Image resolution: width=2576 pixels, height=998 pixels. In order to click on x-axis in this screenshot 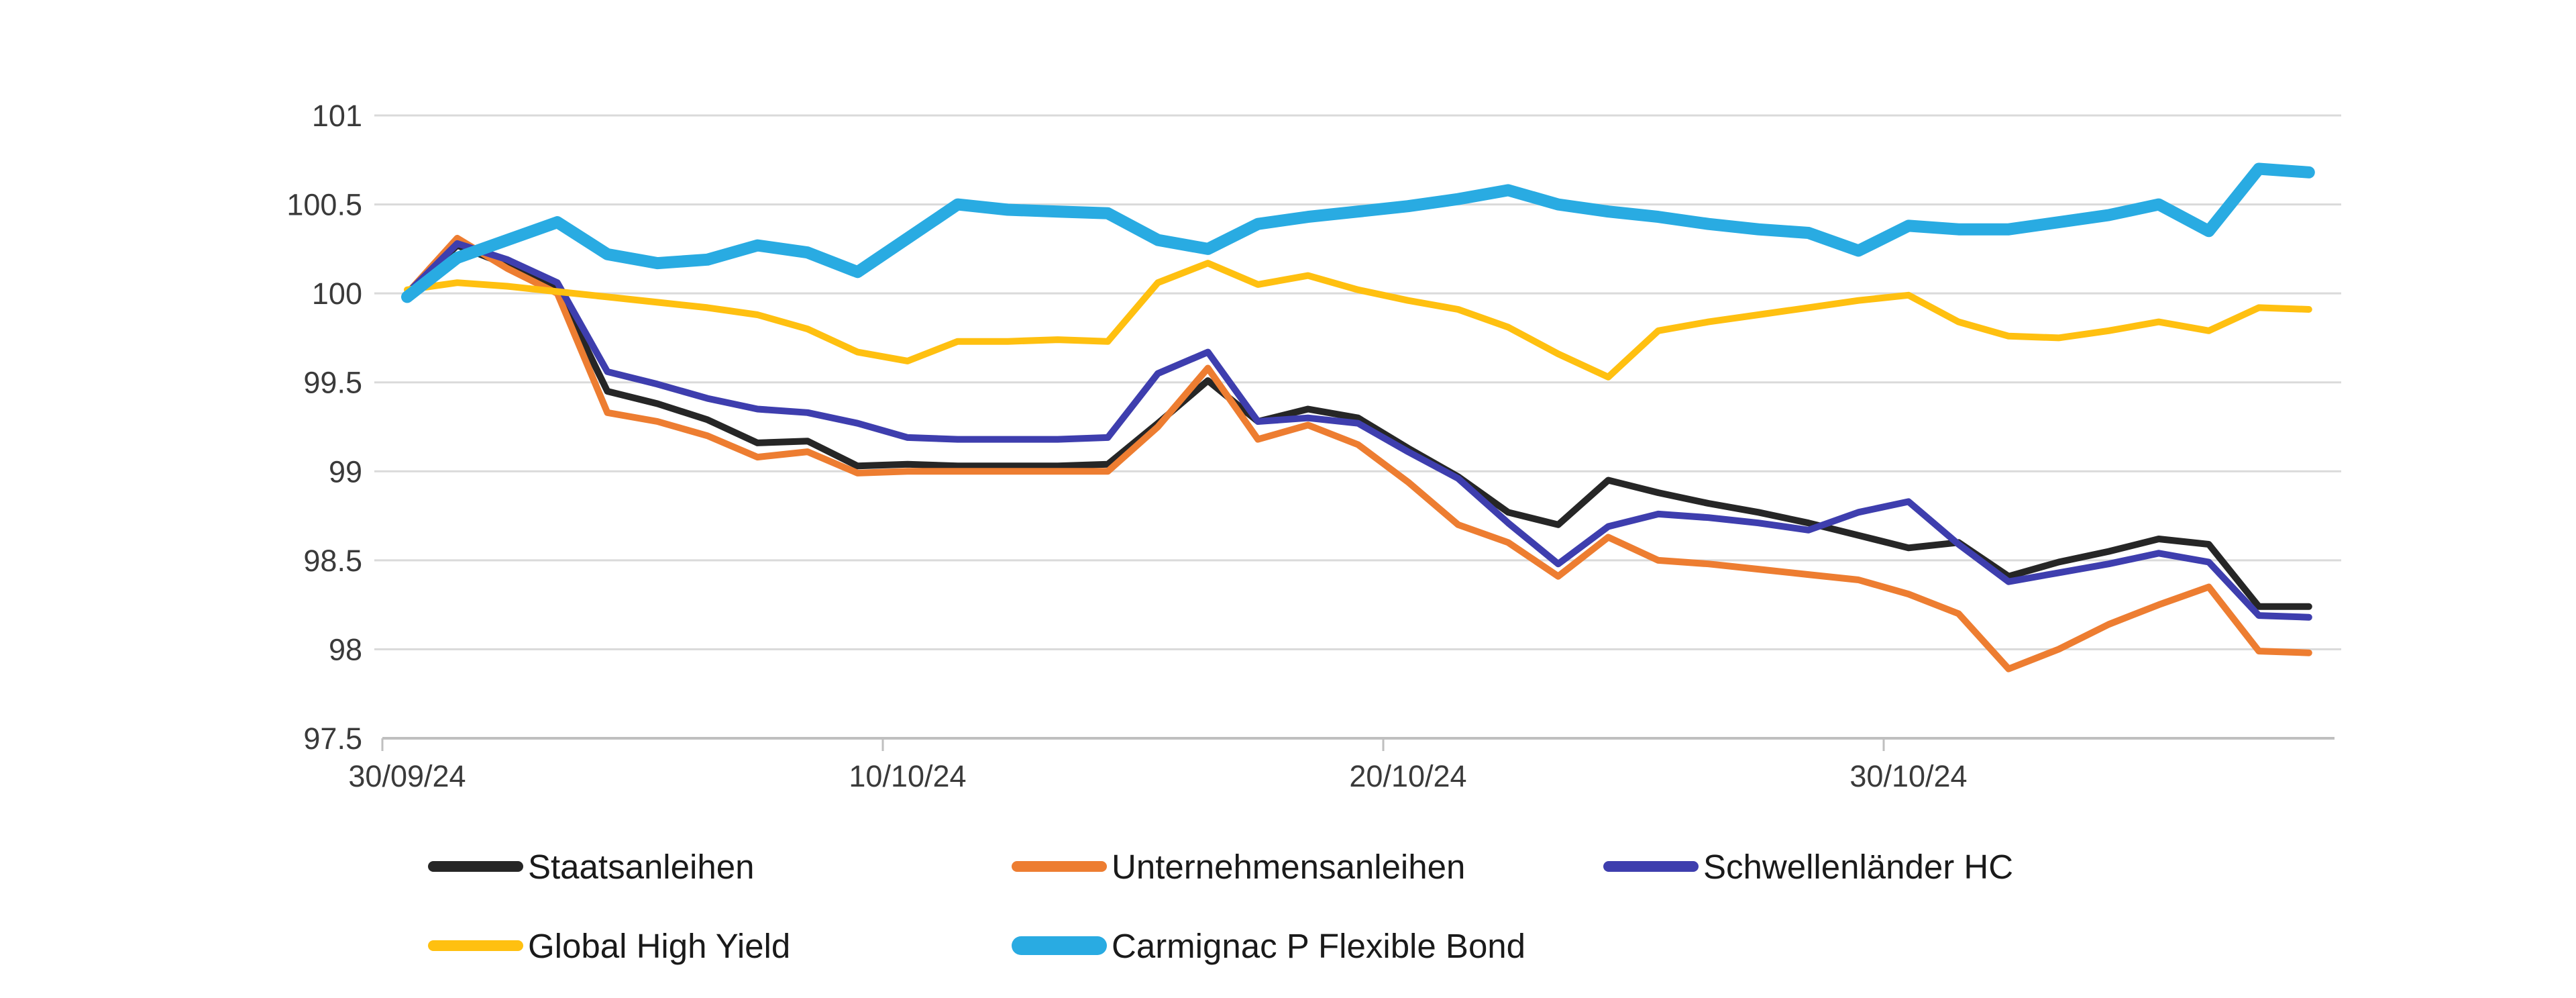, I will do `click(1357, 744)`.